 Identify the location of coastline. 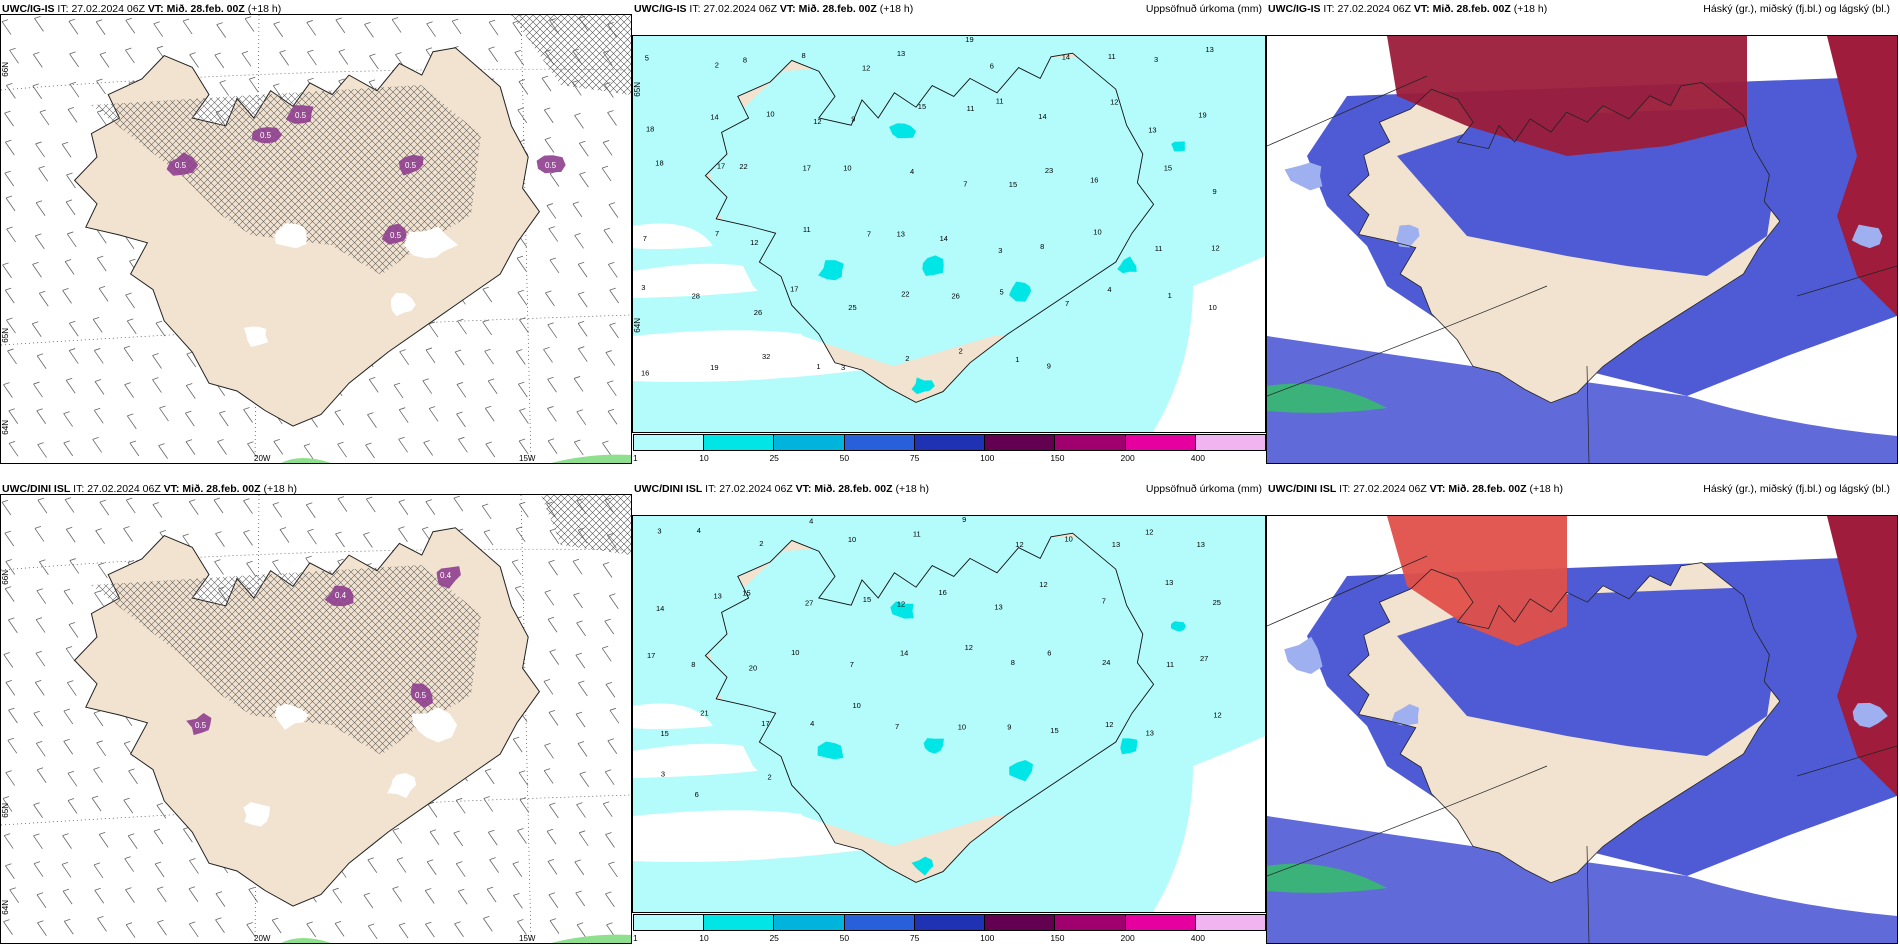
(929, 227).